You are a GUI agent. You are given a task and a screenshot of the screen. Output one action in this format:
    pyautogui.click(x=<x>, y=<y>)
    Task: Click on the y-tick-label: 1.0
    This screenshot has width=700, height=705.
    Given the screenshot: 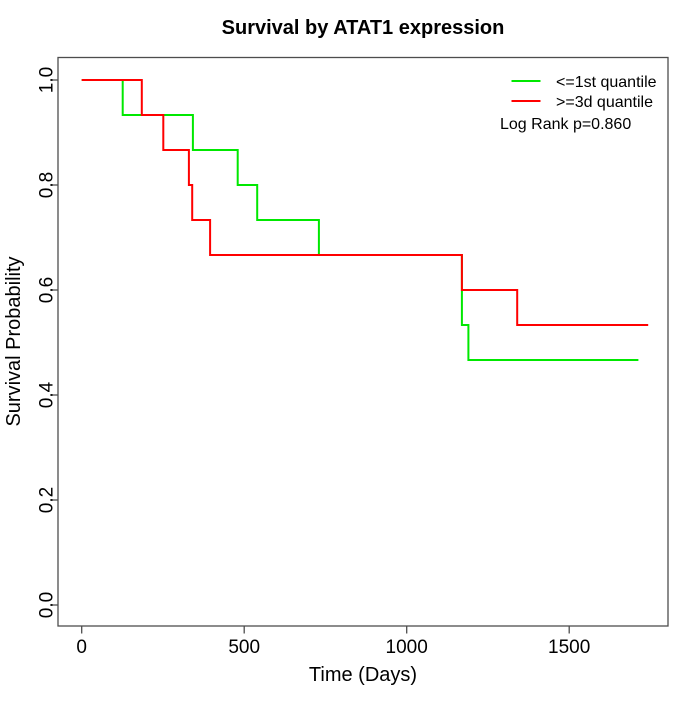 What is the action you would take?
    pyautogui.click(x=47, y=80)
    